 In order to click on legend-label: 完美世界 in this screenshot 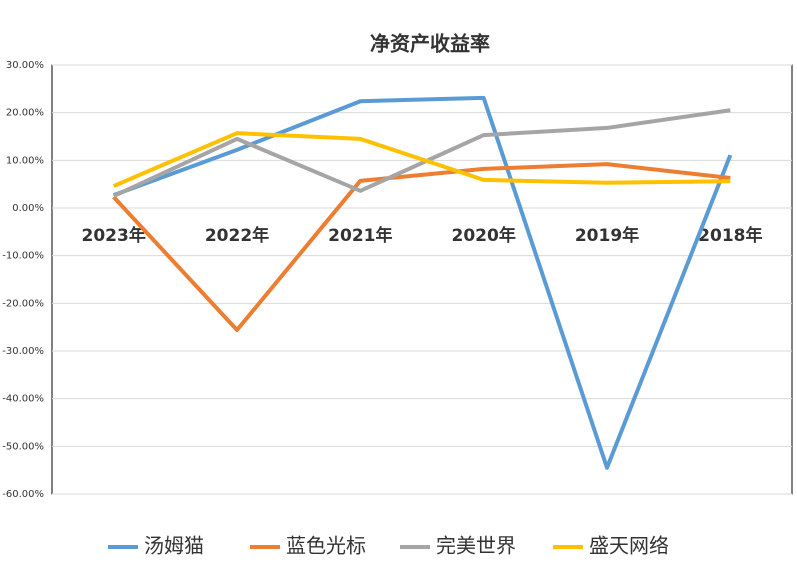, I will do `click(476, 546)`.